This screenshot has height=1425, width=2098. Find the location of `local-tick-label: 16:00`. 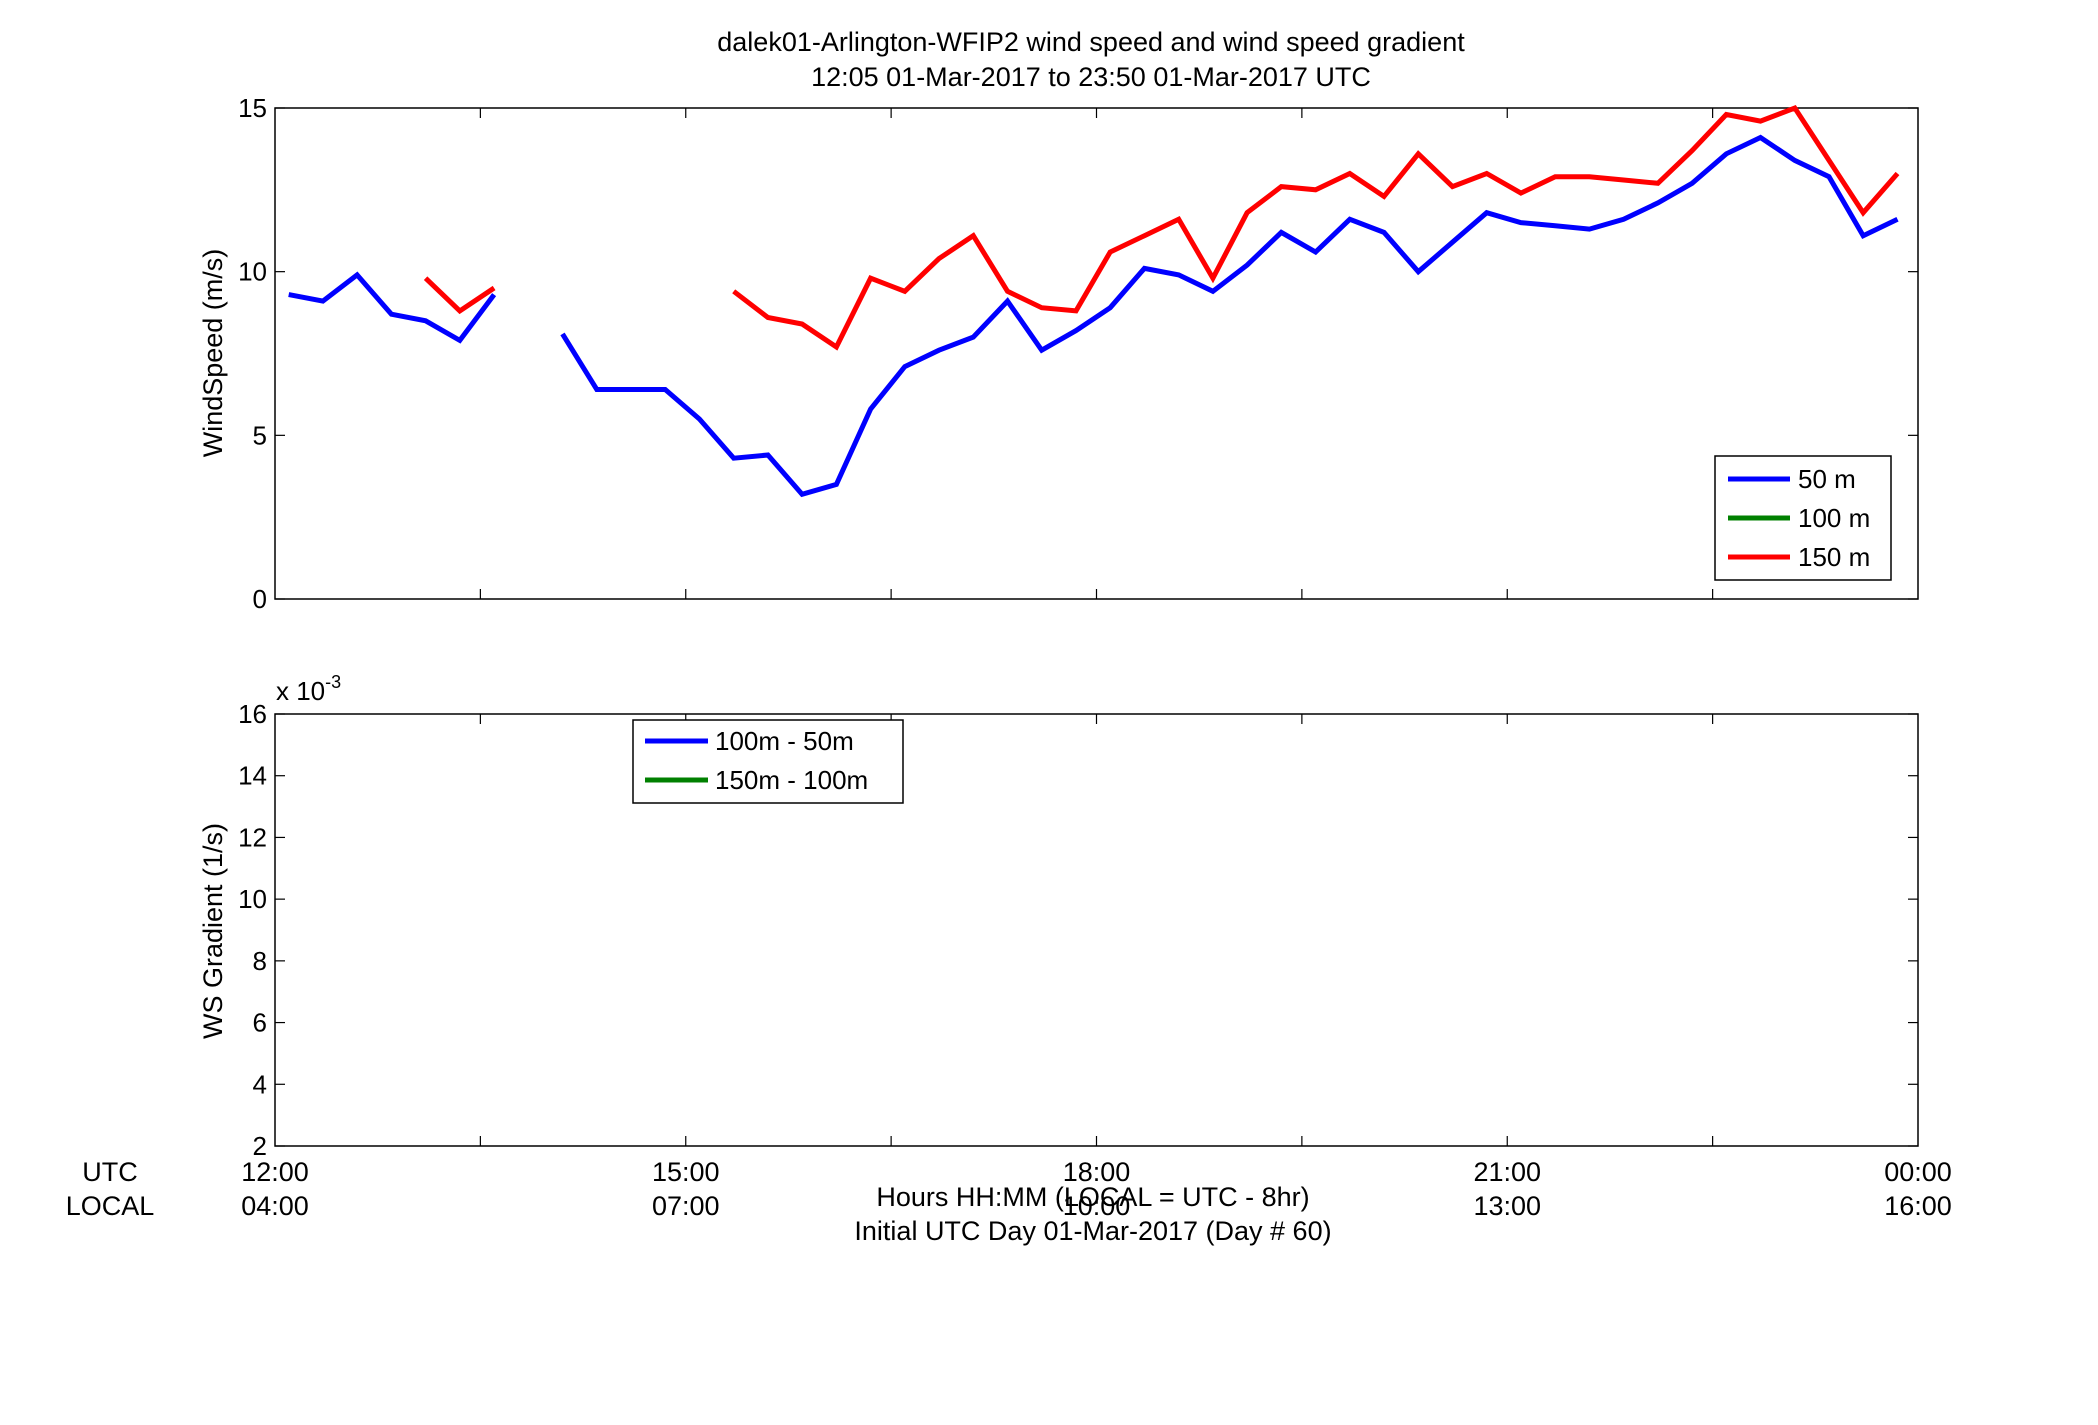

local-tick-label: 16:00 is located at coordinates (1918, 1206).